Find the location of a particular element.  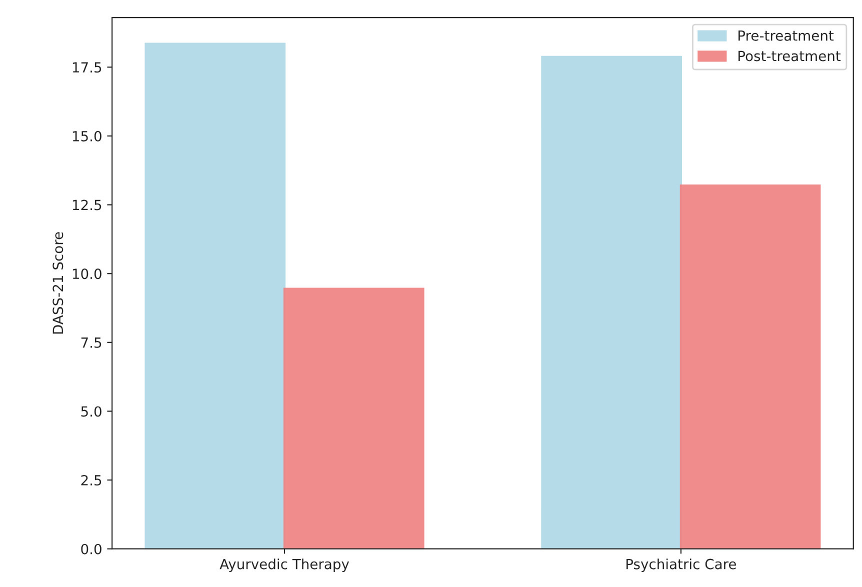

y-tick-label: 17.5 is located at coordinates (87, 67).